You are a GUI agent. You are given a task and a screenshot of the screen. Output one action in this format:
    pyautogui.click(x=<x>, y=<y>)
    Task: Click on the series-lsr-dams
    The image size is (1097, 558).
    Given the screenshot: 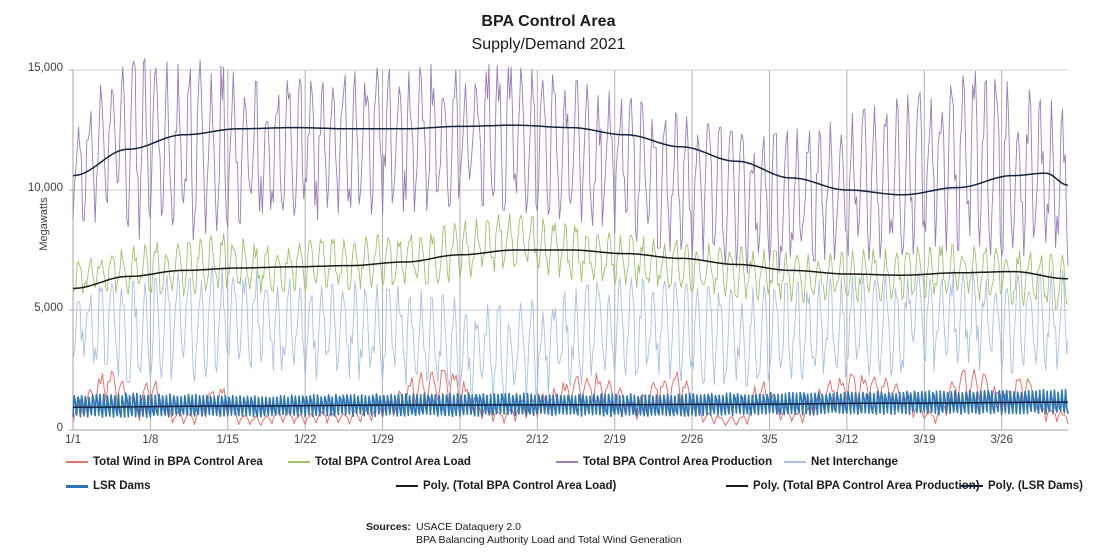 What is the action you would take?
    pyautogui.click(x=570, y=403)
    